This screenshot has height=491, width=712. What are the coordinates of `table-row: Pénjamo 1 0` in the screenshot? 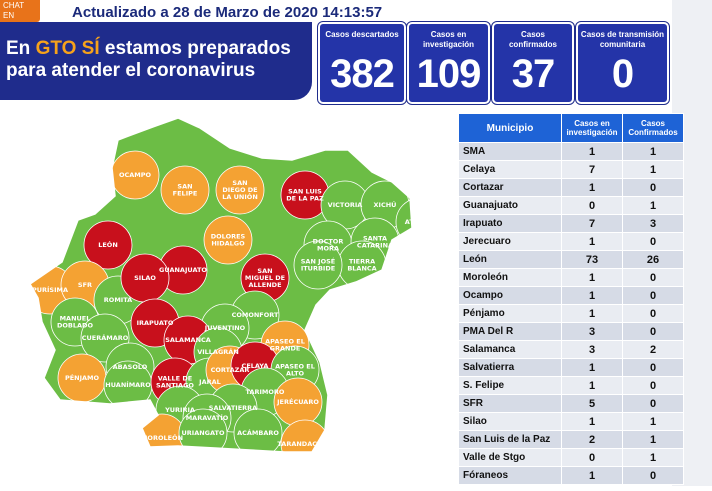 It's located at (571, 313).